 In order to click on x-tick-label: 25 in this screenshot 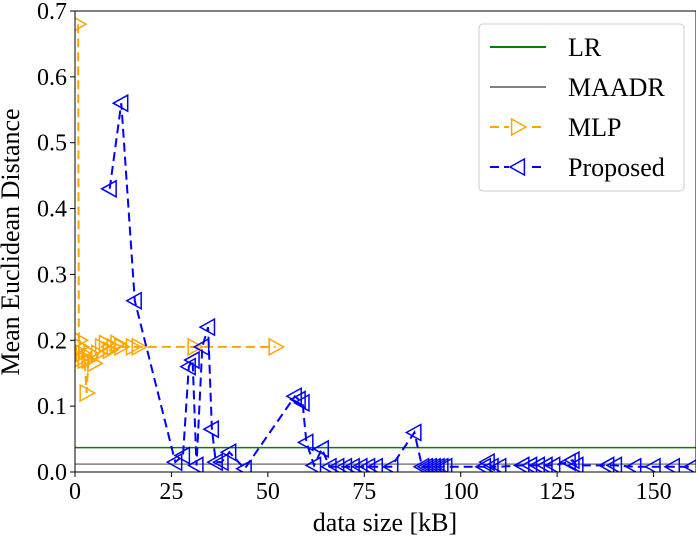, I will do `click(171, 492)`.